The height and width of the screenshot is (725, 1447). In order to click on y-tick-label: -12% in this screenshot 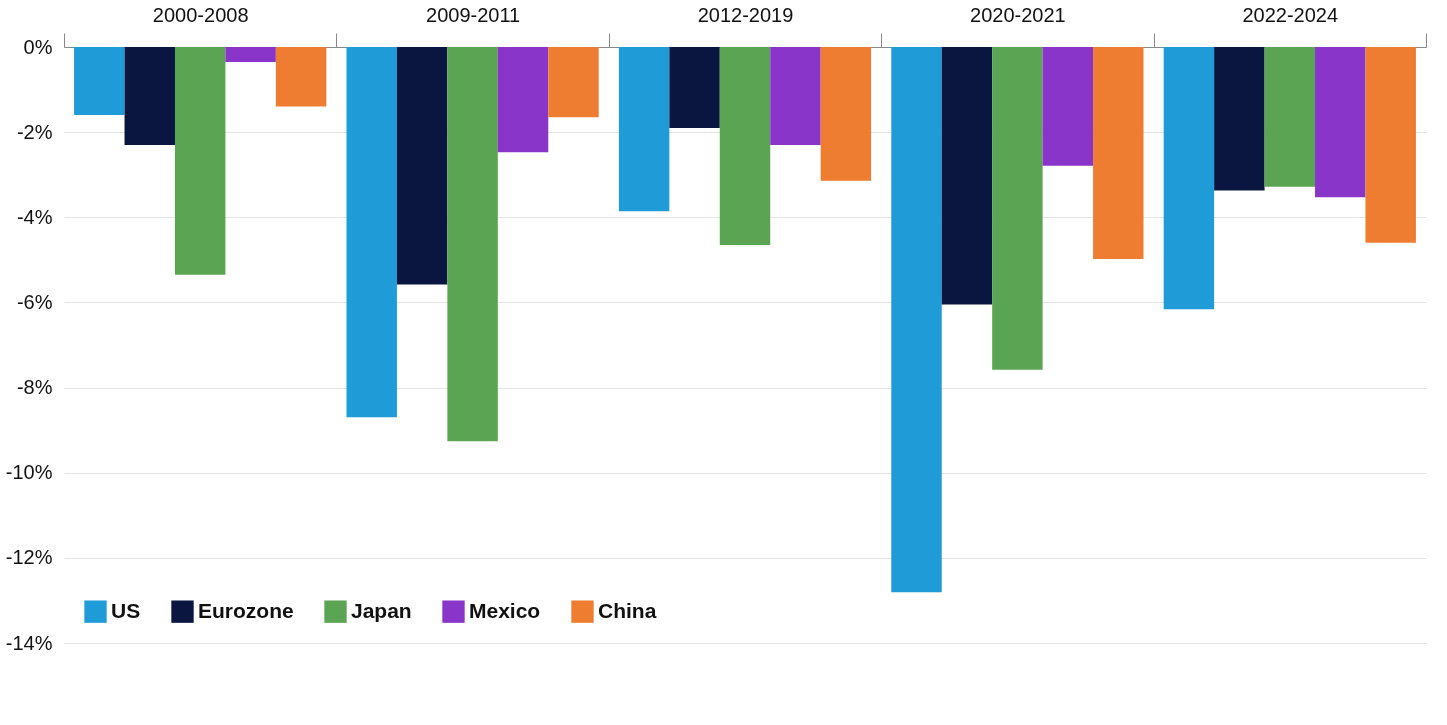, I will do `click(29, 557)`.